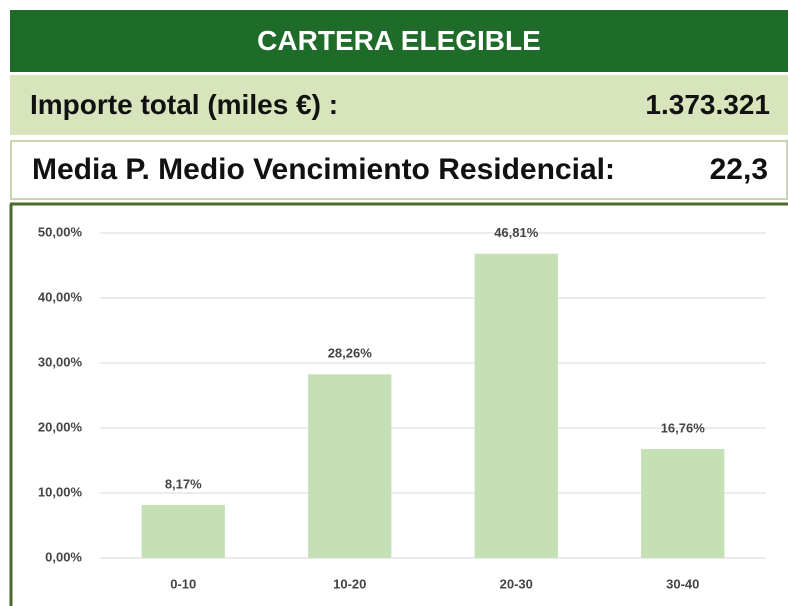 The height and width of the screenshot is (606, 788). Describe the element at coordinates (399, 105) in the screenshot. I see `summary-row: Importe total (miles €) : 1.373.321` at that location.